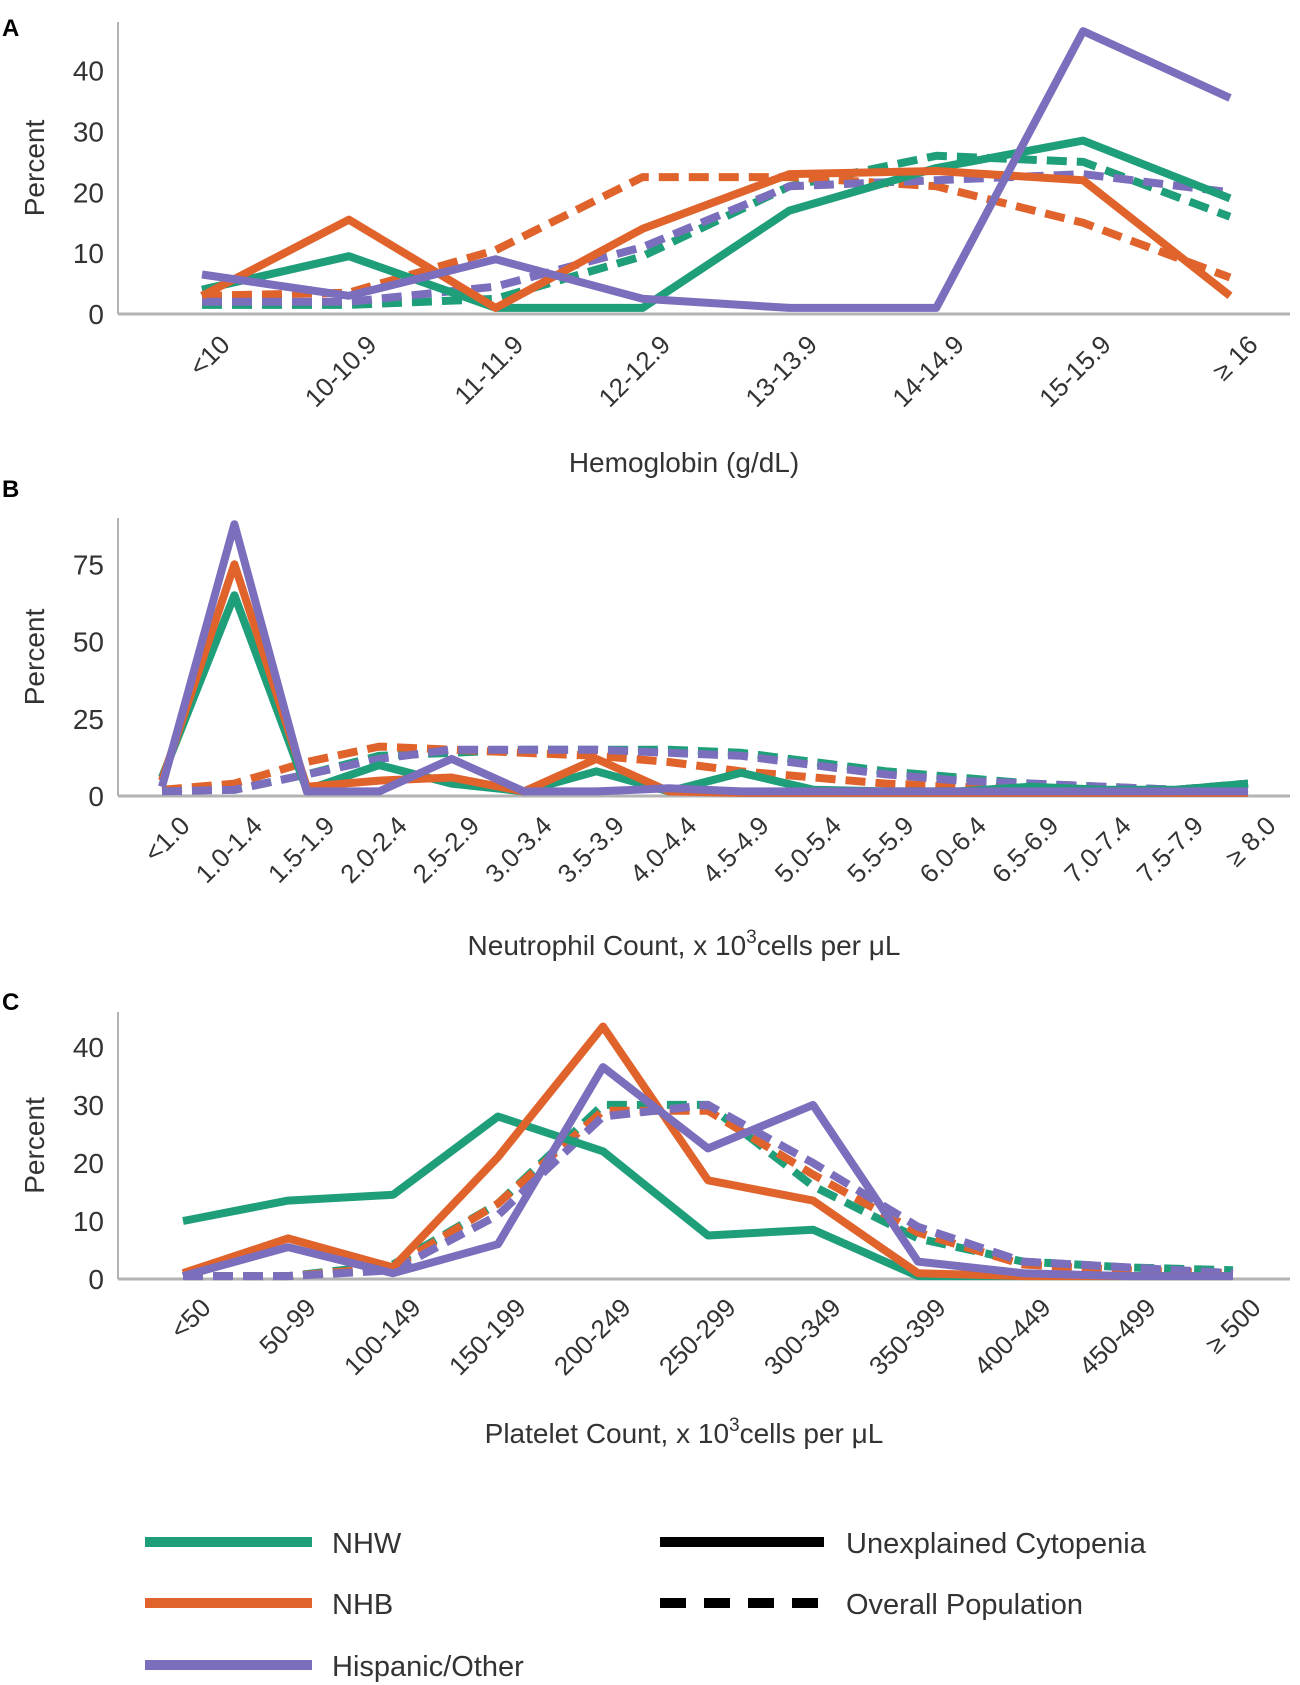  What do you see at coordinates (167, 839) in the screenshot?
I see `x-tick-label: <1.0` at bounding box center [167, 839].